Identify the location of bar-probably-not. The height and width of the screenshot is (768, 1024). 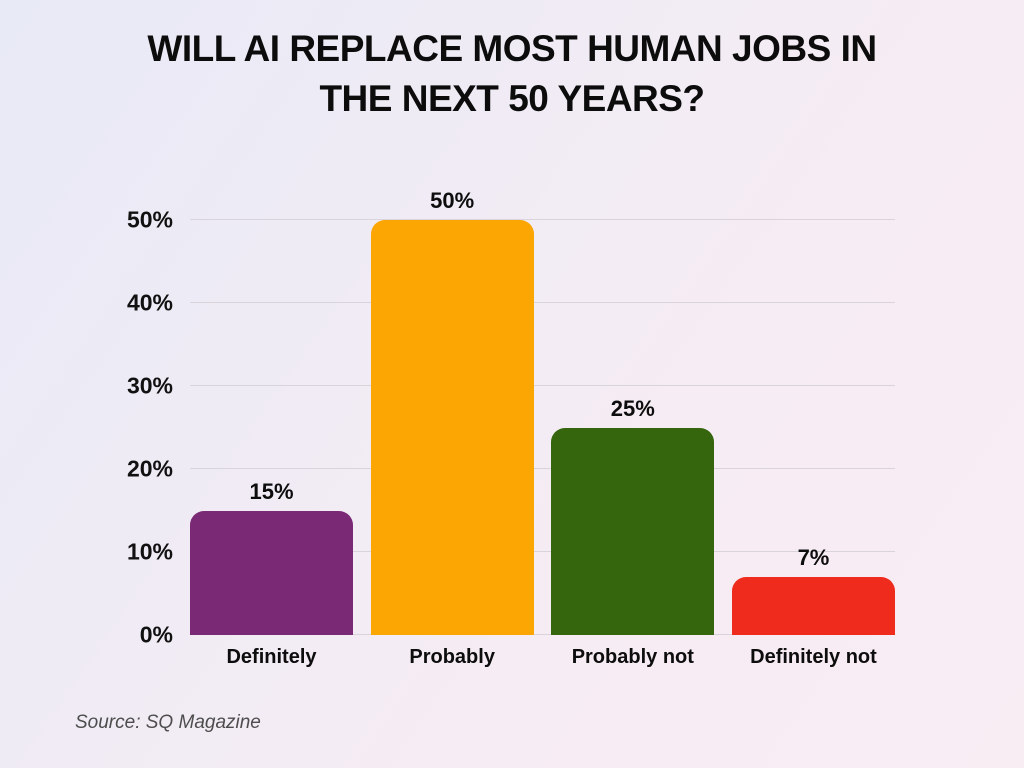
(633, 531).